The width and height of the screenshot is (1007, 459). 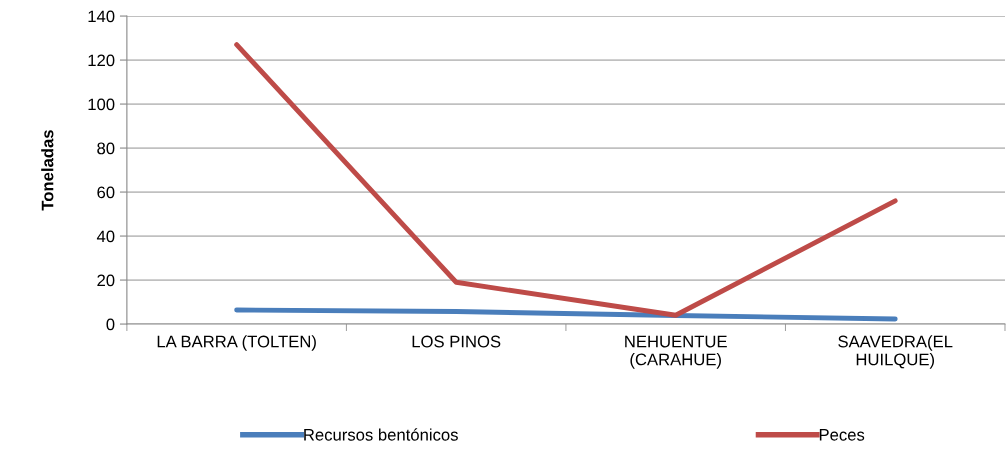 What do you see at coordinates (47, 170) in the screenshot?
I see `y-axis-title: Toneladas` at bounding box center [47, 170].